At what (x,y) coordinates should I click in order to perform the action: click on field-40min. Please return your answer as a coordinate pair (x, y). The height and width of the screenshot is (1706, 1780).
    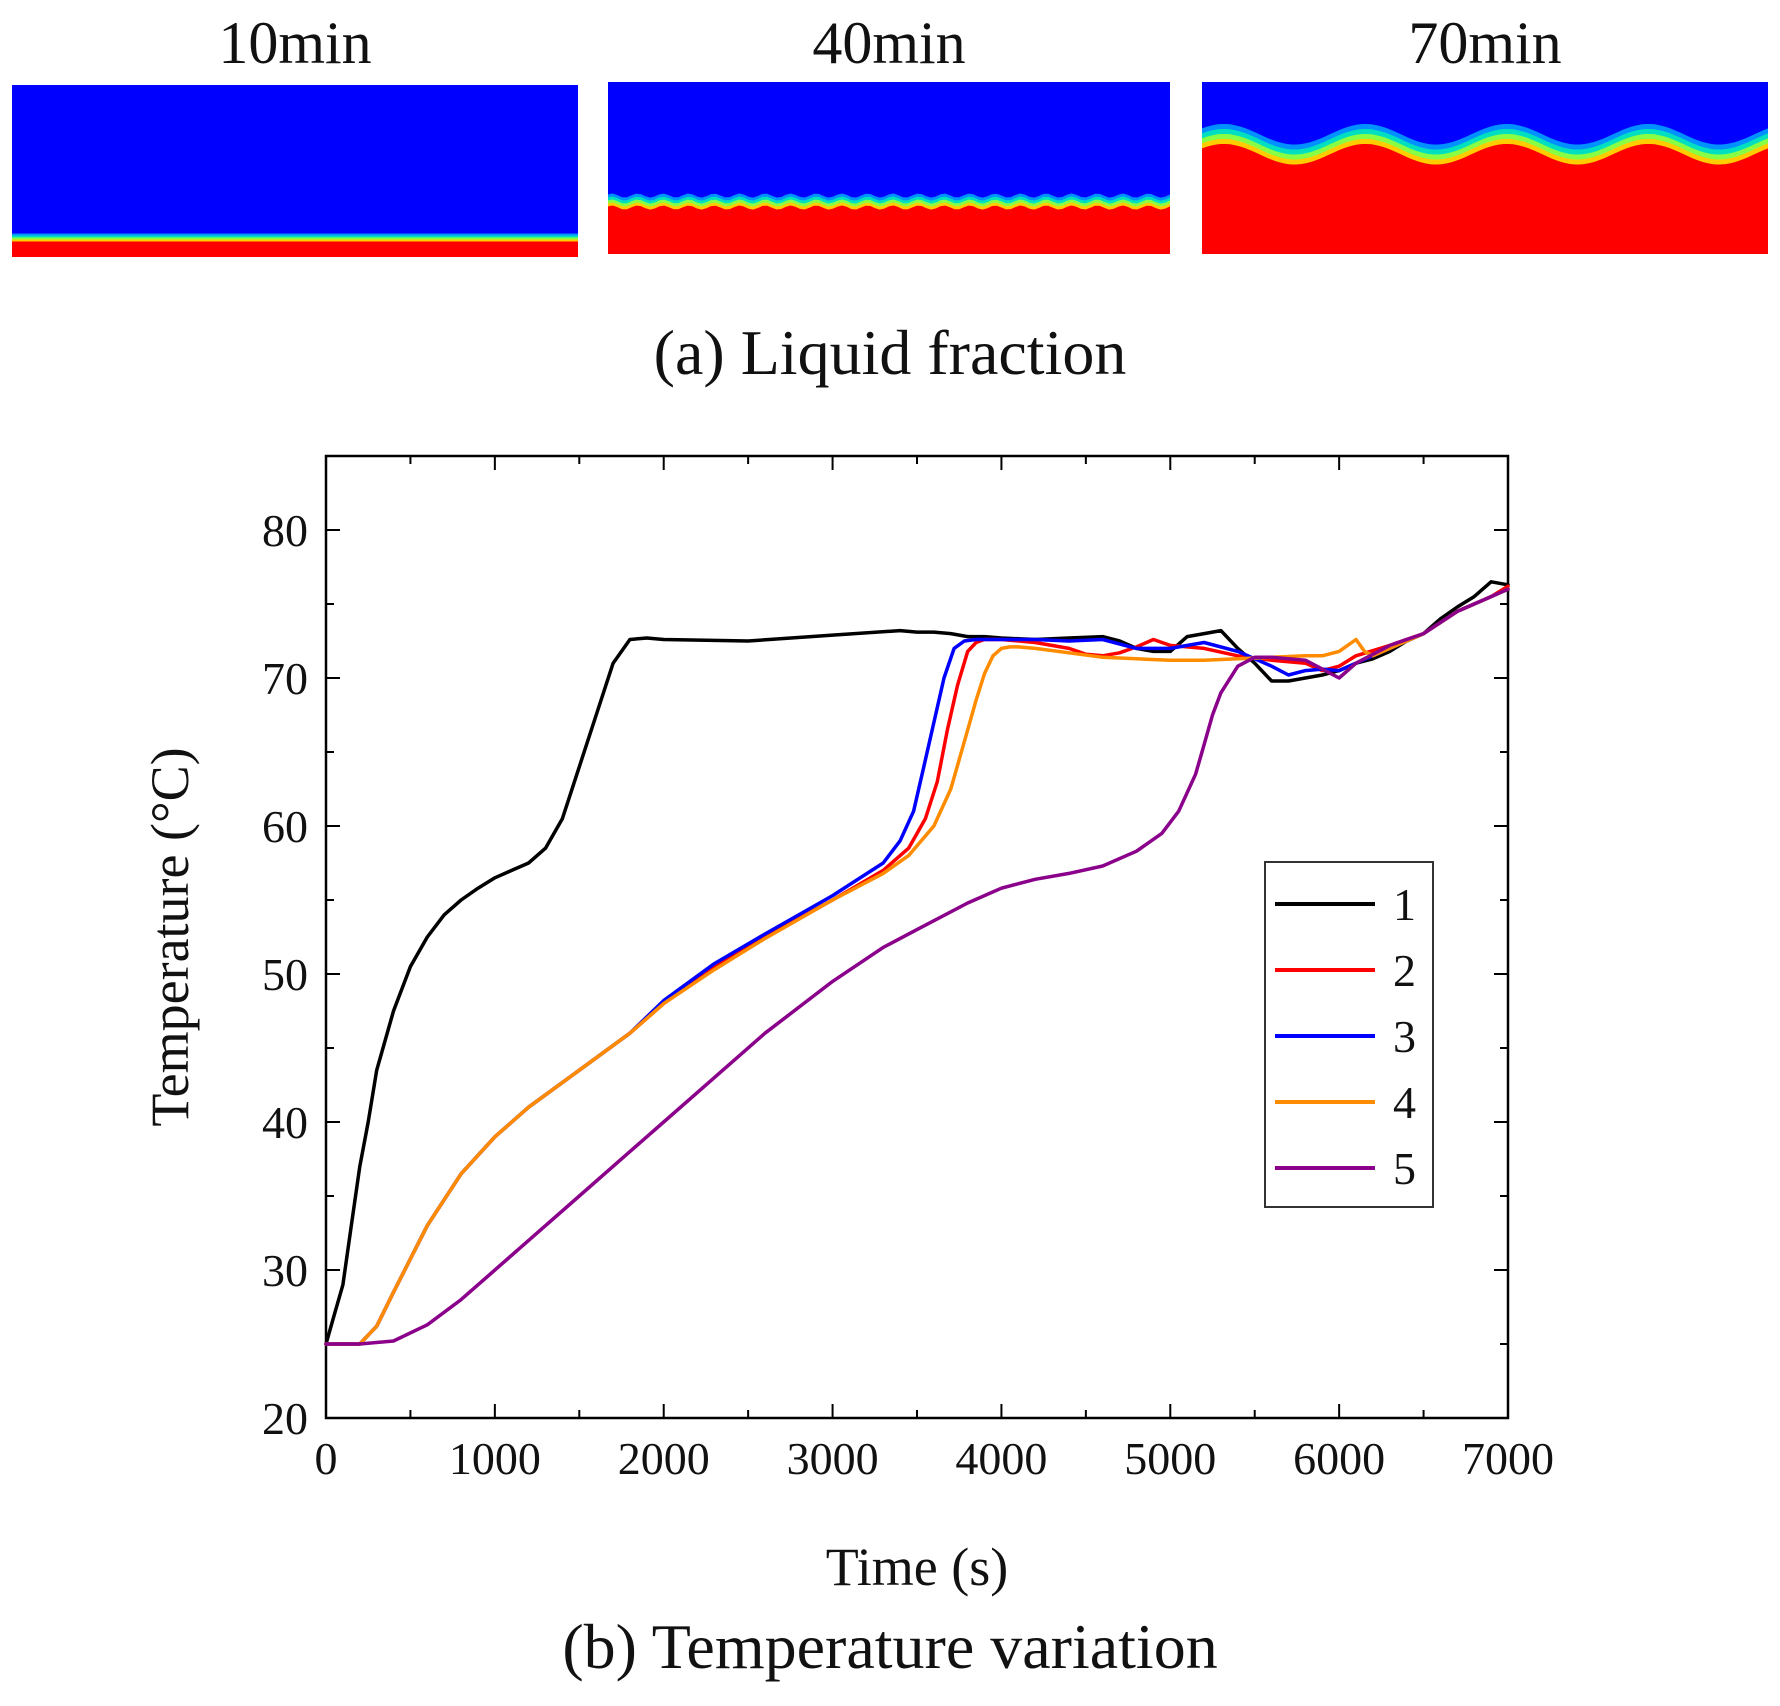
    Looking at the image, I should click on (889, 168).